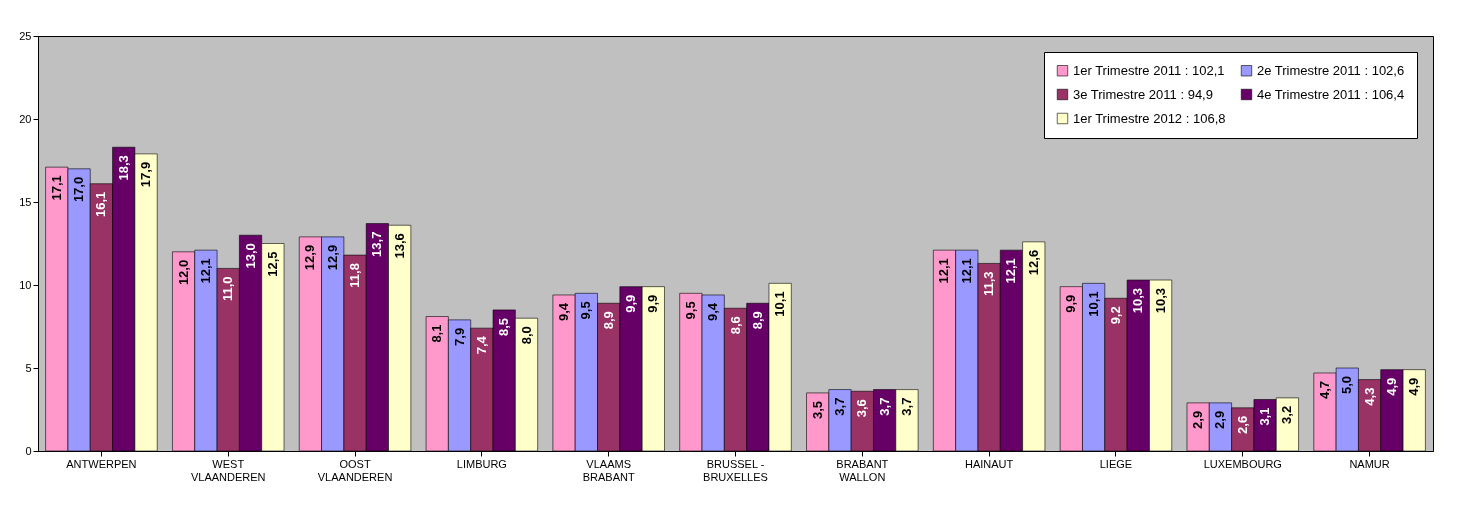  What do you see at coordinates (1369, 396) in the screenshot?
I see `data-label: 4,3` at bounding box center [1369, 396].